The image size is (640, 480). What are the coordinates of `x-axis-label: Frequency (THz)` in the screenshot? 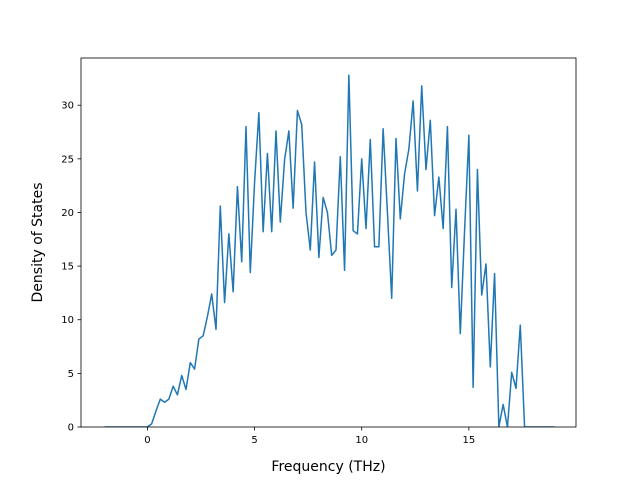 It's located at (328, 467).